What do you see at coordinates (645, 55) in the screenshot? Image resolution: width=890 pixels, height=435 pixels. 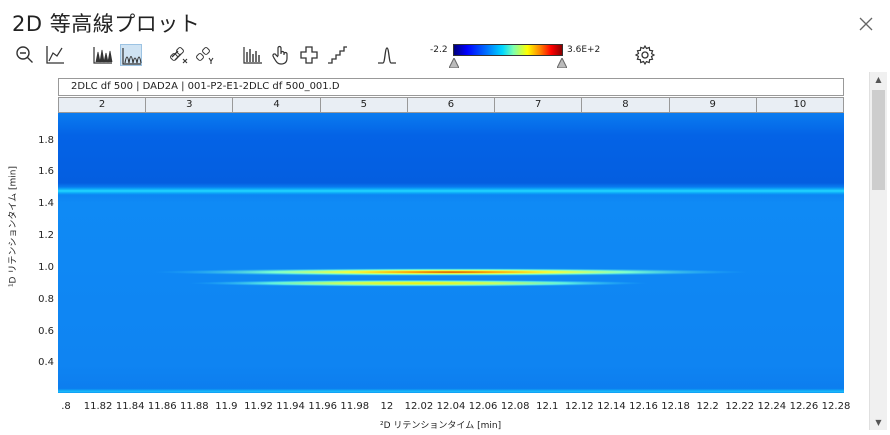 I see `settings-gear-icon` at bounding box center [645, 55].